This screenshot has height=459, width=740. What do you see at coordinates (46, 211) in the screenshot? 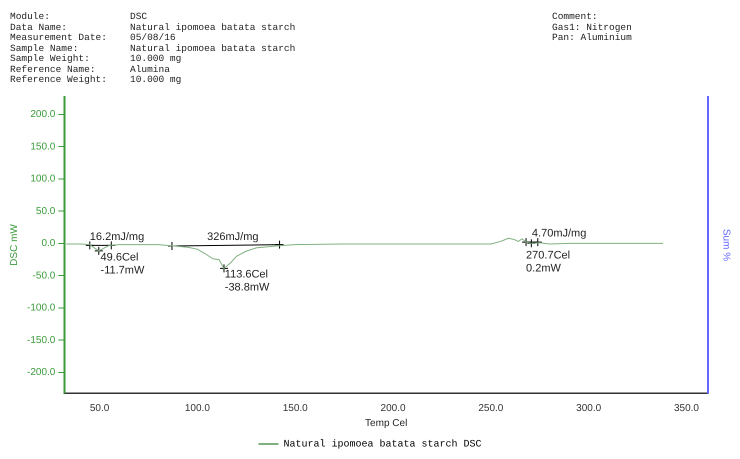
I see `y-tick-label: 50.0` at bounding box center [46, 211].